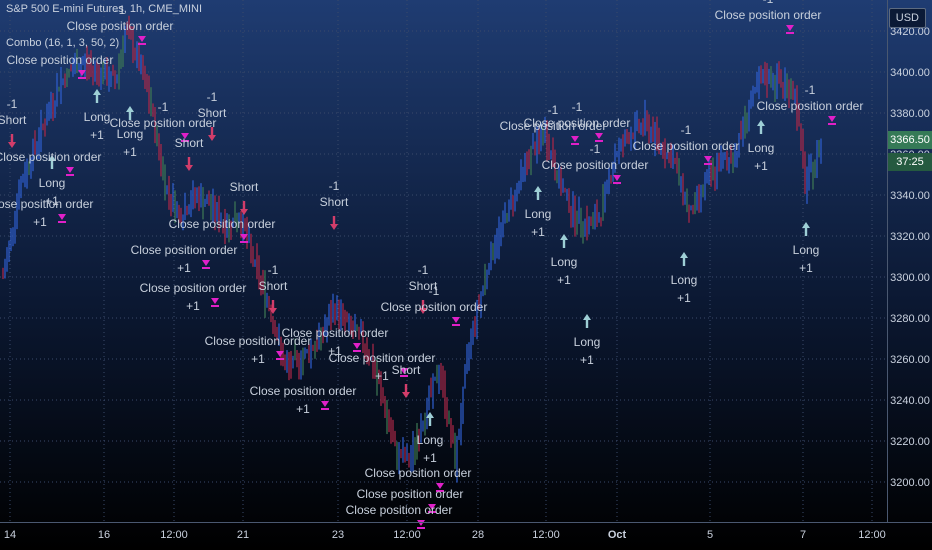 This screenshot has width=932, height=550. Describe the element at coordinates (910, 162) in the screenshot. I see `bar-countdown-tag: 37:25` at that location.